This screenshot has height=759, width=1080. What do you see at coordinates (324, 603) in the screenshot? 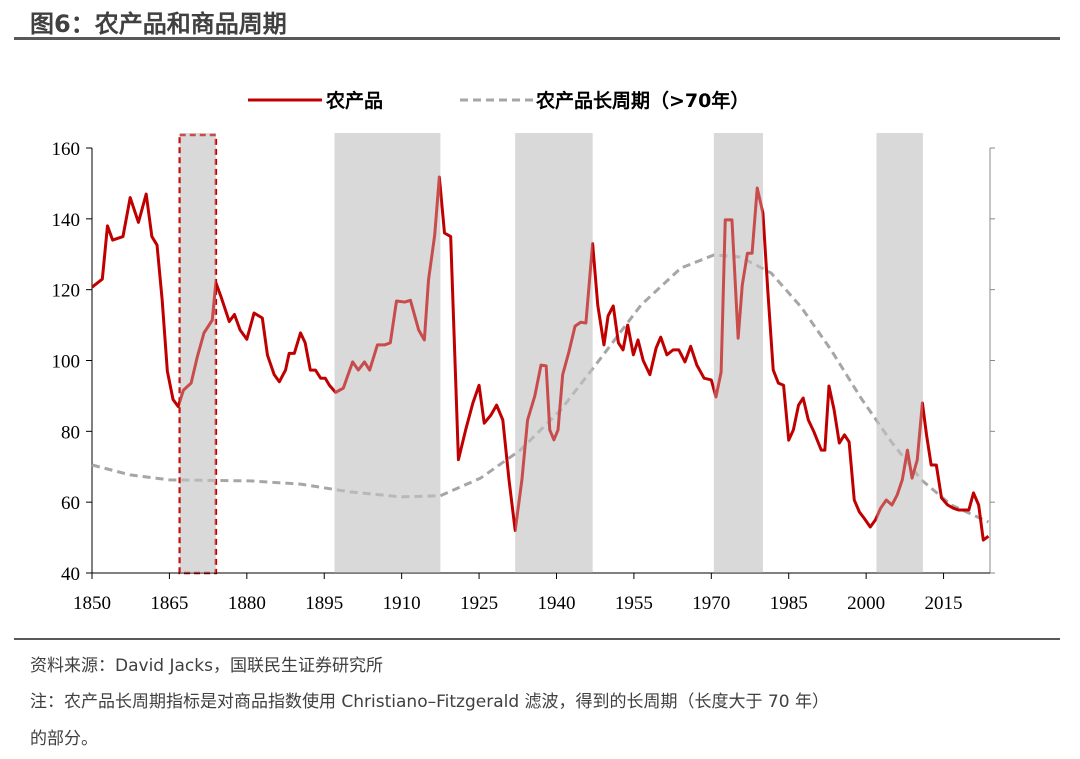
I see `x-tick-label: 1895` at bounding box center [324, 603].